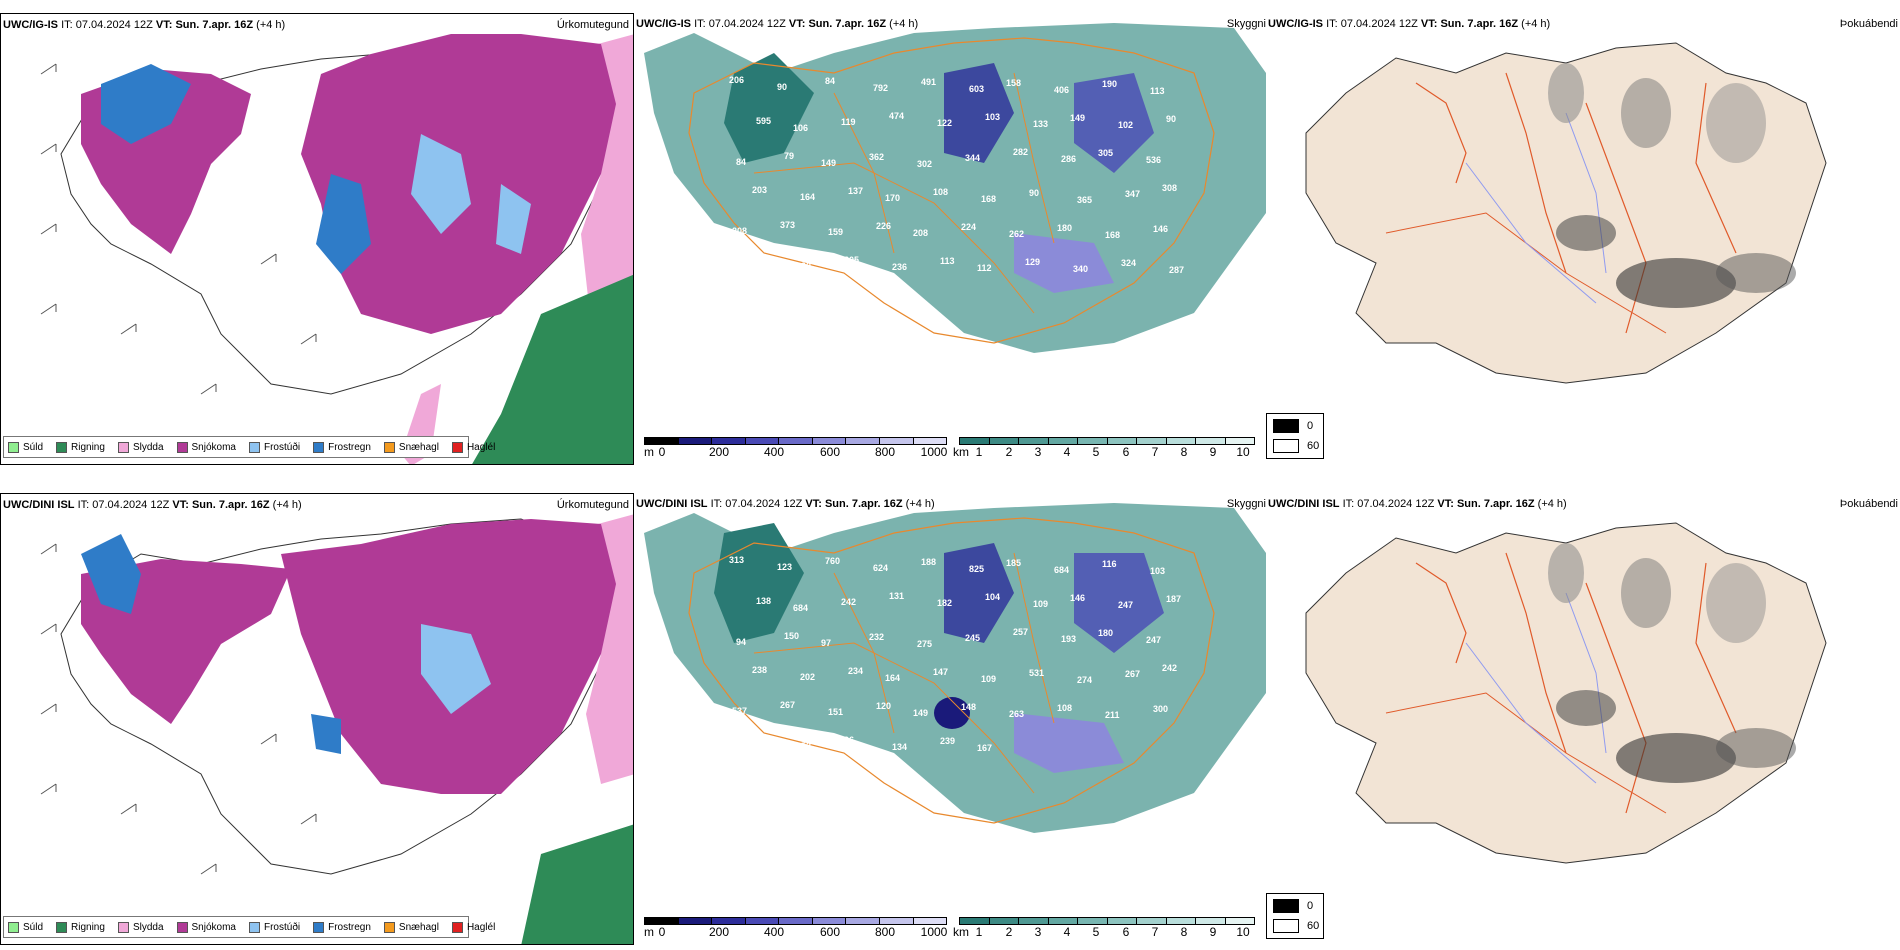  Describe the element at coordinates (164, 25) in the screenshot. I see `valid-label: VT:` at that location.